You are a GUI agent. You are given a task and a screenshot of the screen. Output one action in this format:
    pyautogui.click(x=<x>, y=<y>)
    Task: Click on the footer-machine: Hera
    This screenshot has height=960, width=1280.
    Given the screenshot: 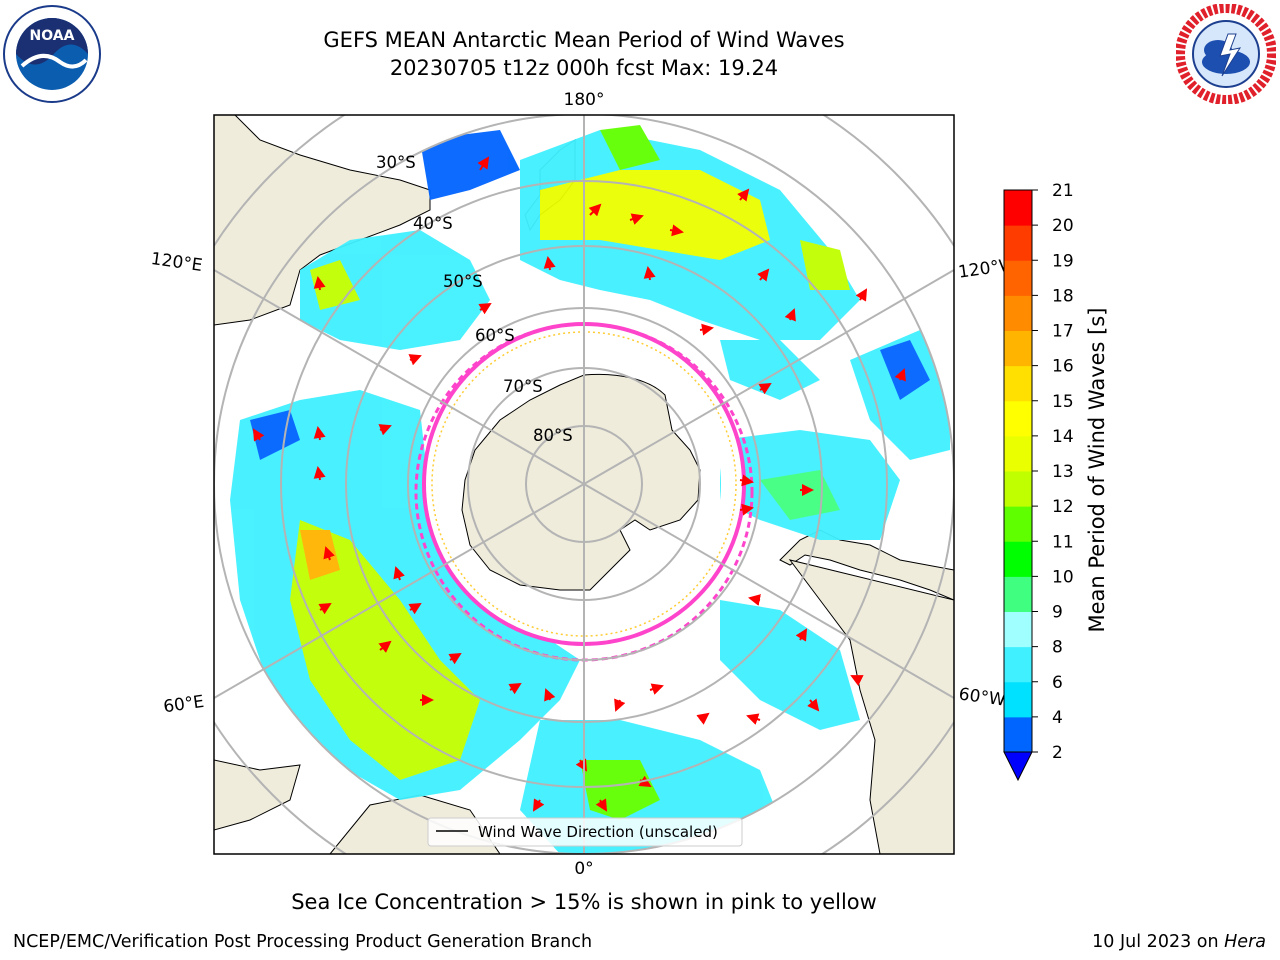 What is the action you would take?
    pyautogui.click(x=1245, y=942)
    